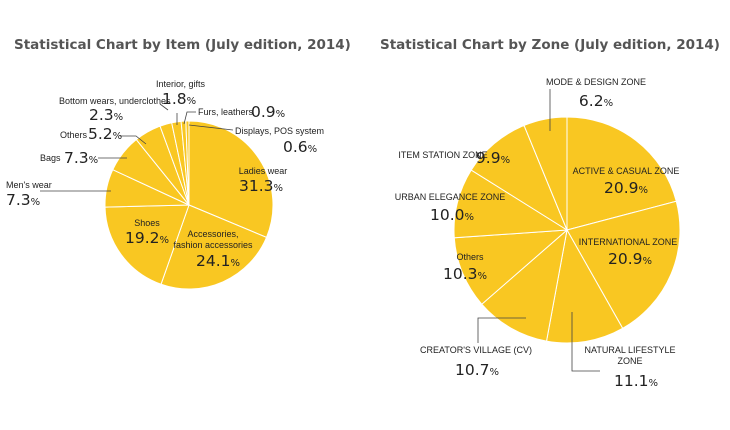  What do you see at coordinates (81, 158) in the screenshot?
I see `slice-value-bags: 7.3%` at bounding box center [81, 158].